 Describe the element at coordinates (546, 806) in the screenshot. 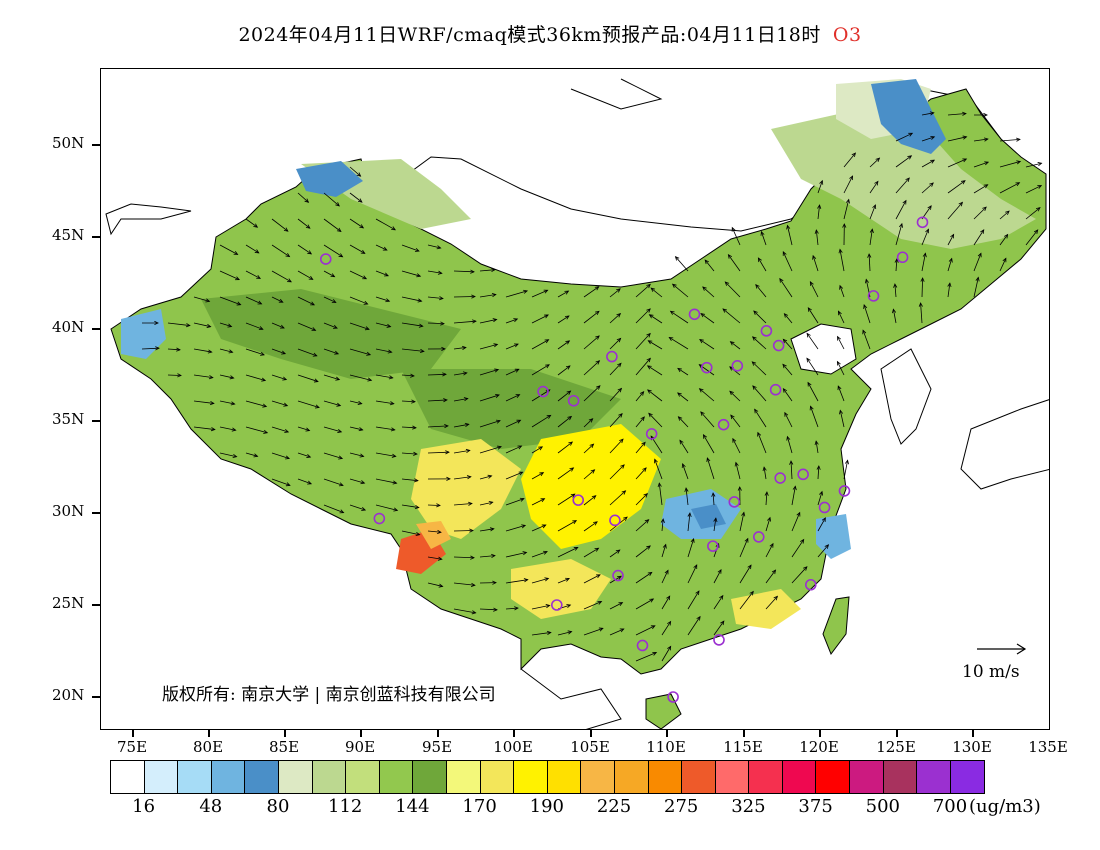

I see `colorbar-label: 190` at that location.